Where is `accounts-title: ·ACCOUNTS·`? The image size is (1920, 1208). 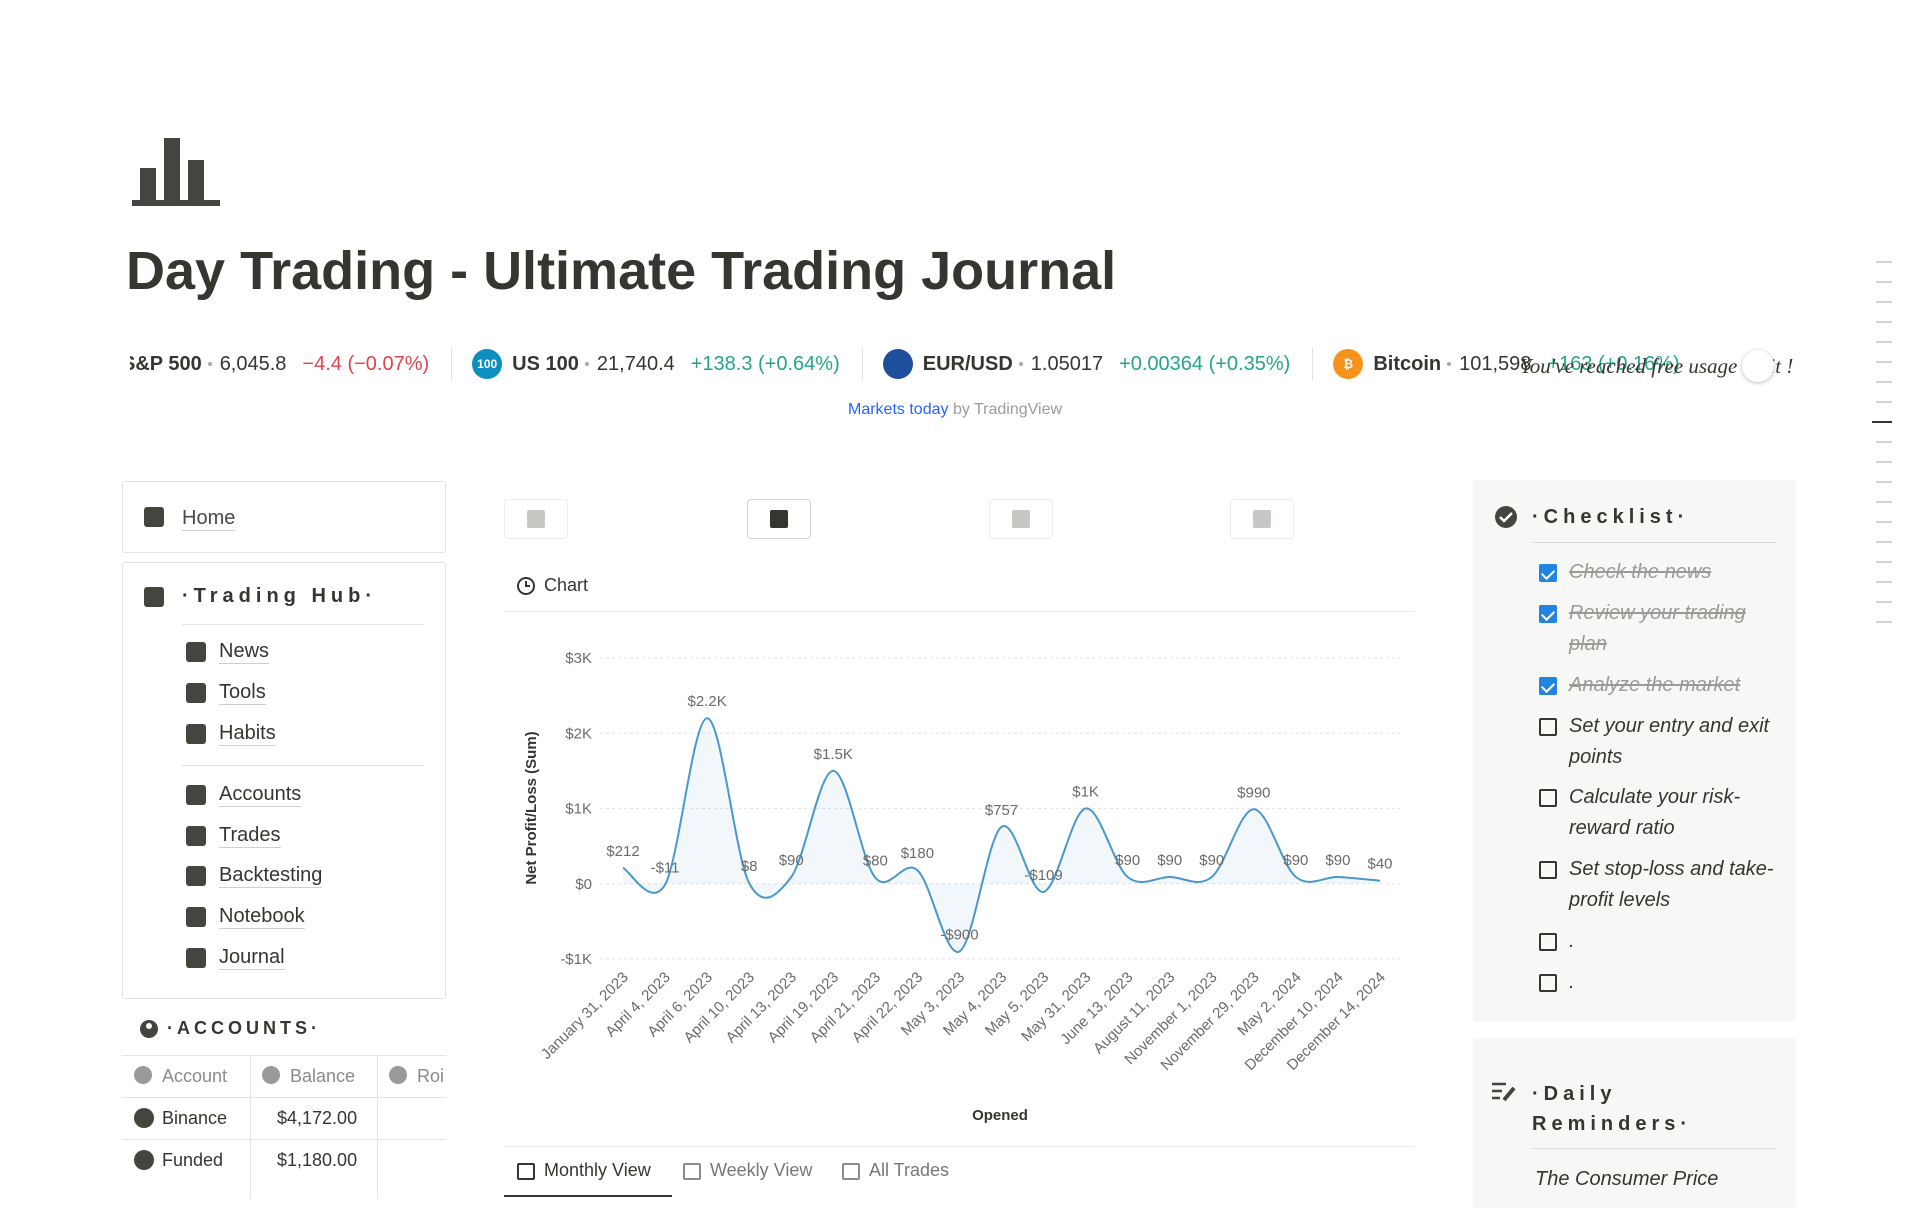 accounts-title: ·ACCOUNTS· is located at coordinates (244, 1028).